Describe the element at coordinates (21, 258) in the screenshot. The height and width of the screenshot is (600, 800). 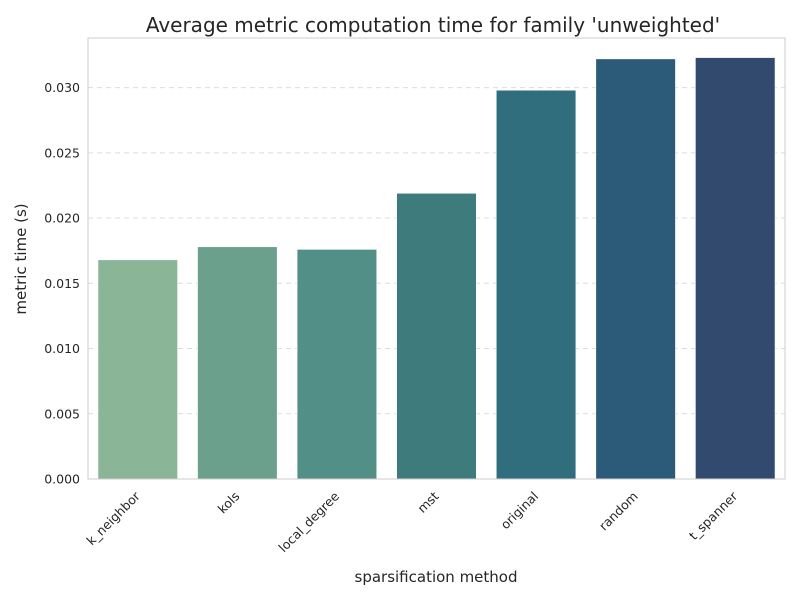
I see `y-axis-label: metric time (s)` at that location.